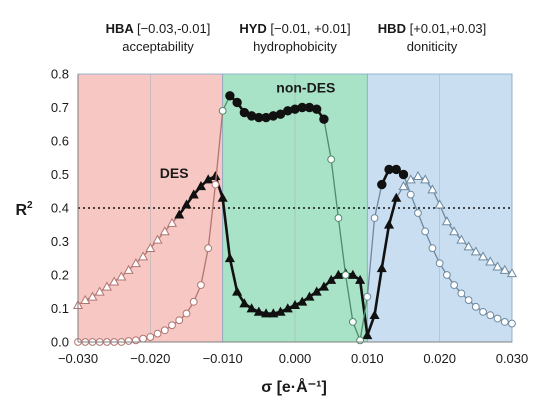 The width and height of the screenshot is (550, 414). What do you see at coordinates (60, 308) in the screenshot?
I see `y-tick-label: 0.1` at bounding box center [60, 308].